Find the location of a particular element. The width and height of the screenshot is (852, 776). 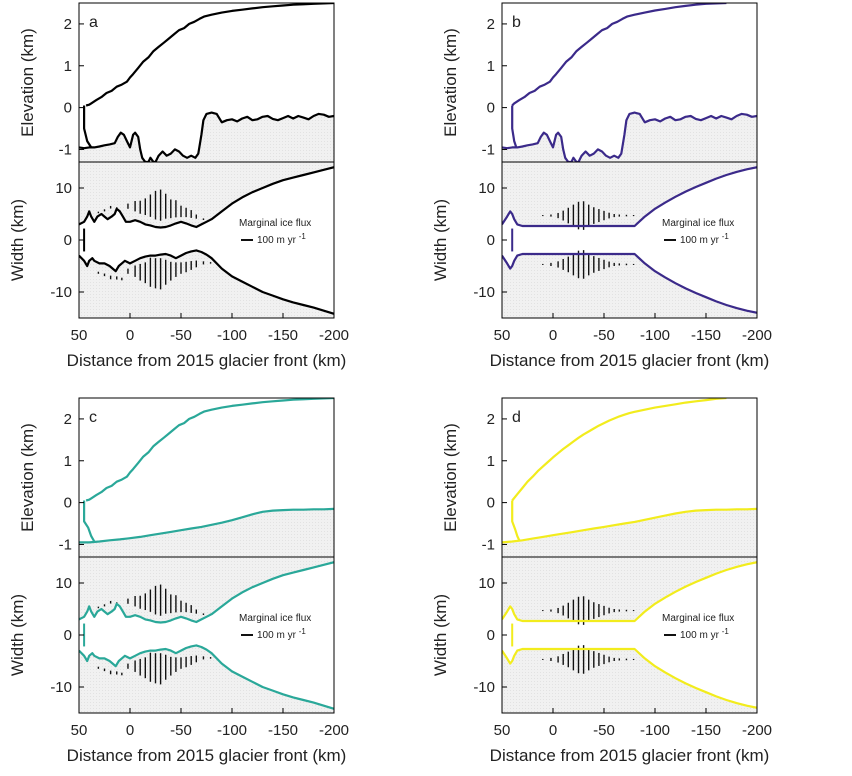

elevation-plot-c is located at coordinates (206, 477).